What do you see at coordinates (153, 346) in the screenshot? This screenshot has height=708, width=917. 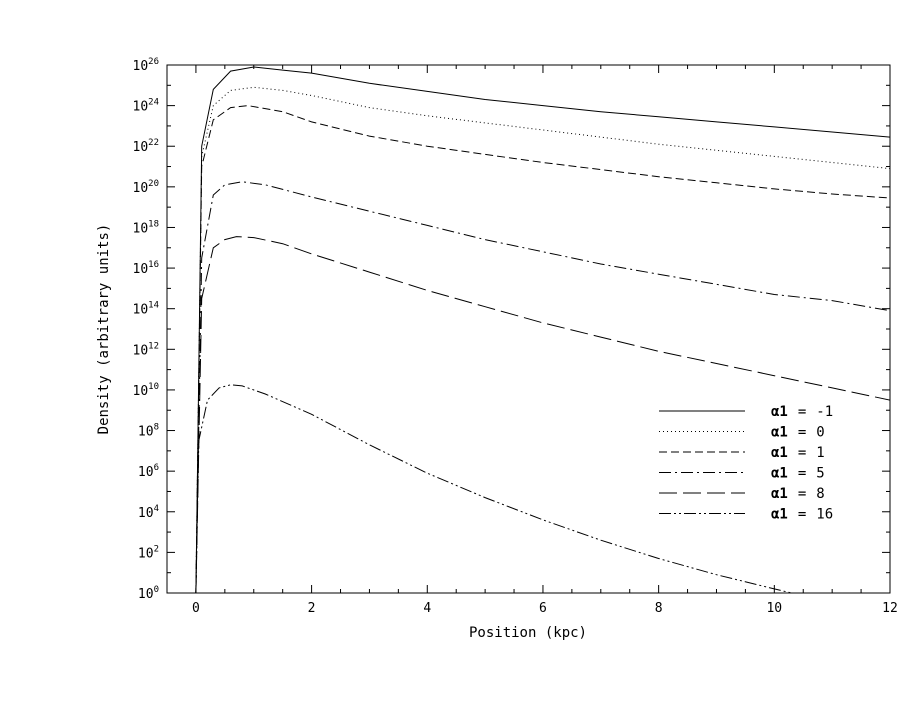 I see `y-tick-exponent: 12` at bounding box center [153, 346].